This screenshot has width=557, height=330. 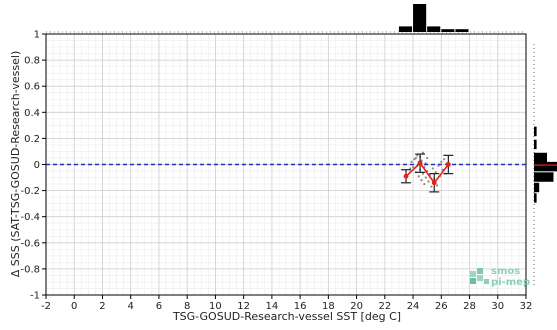 I want to click on logo-text-smos: smos, so click(x=505, y=271).